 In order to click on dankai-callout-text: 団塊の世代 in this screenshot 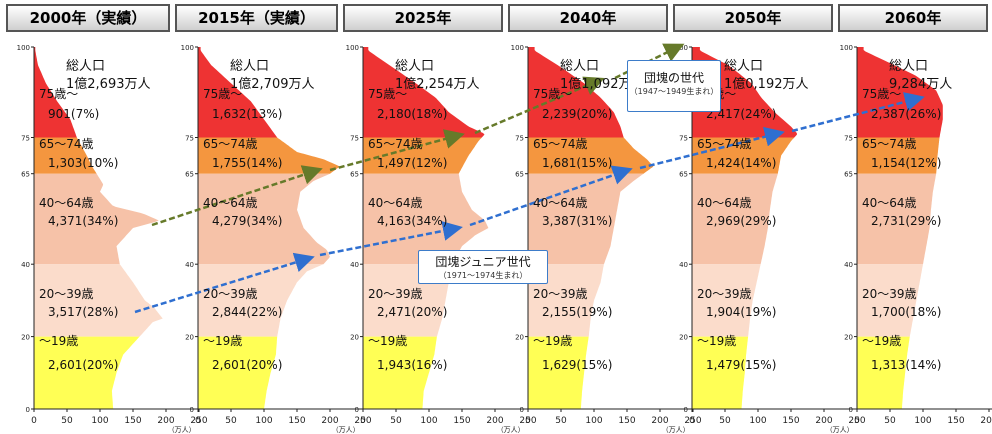, I will do `click(673, 78)`.